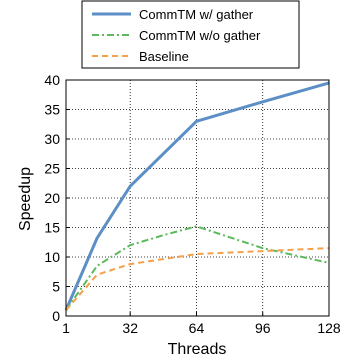 Image resolution: width=342 pixels, height=360 pixels. I want to click on x-tick-label: 64, so click(197, 328).